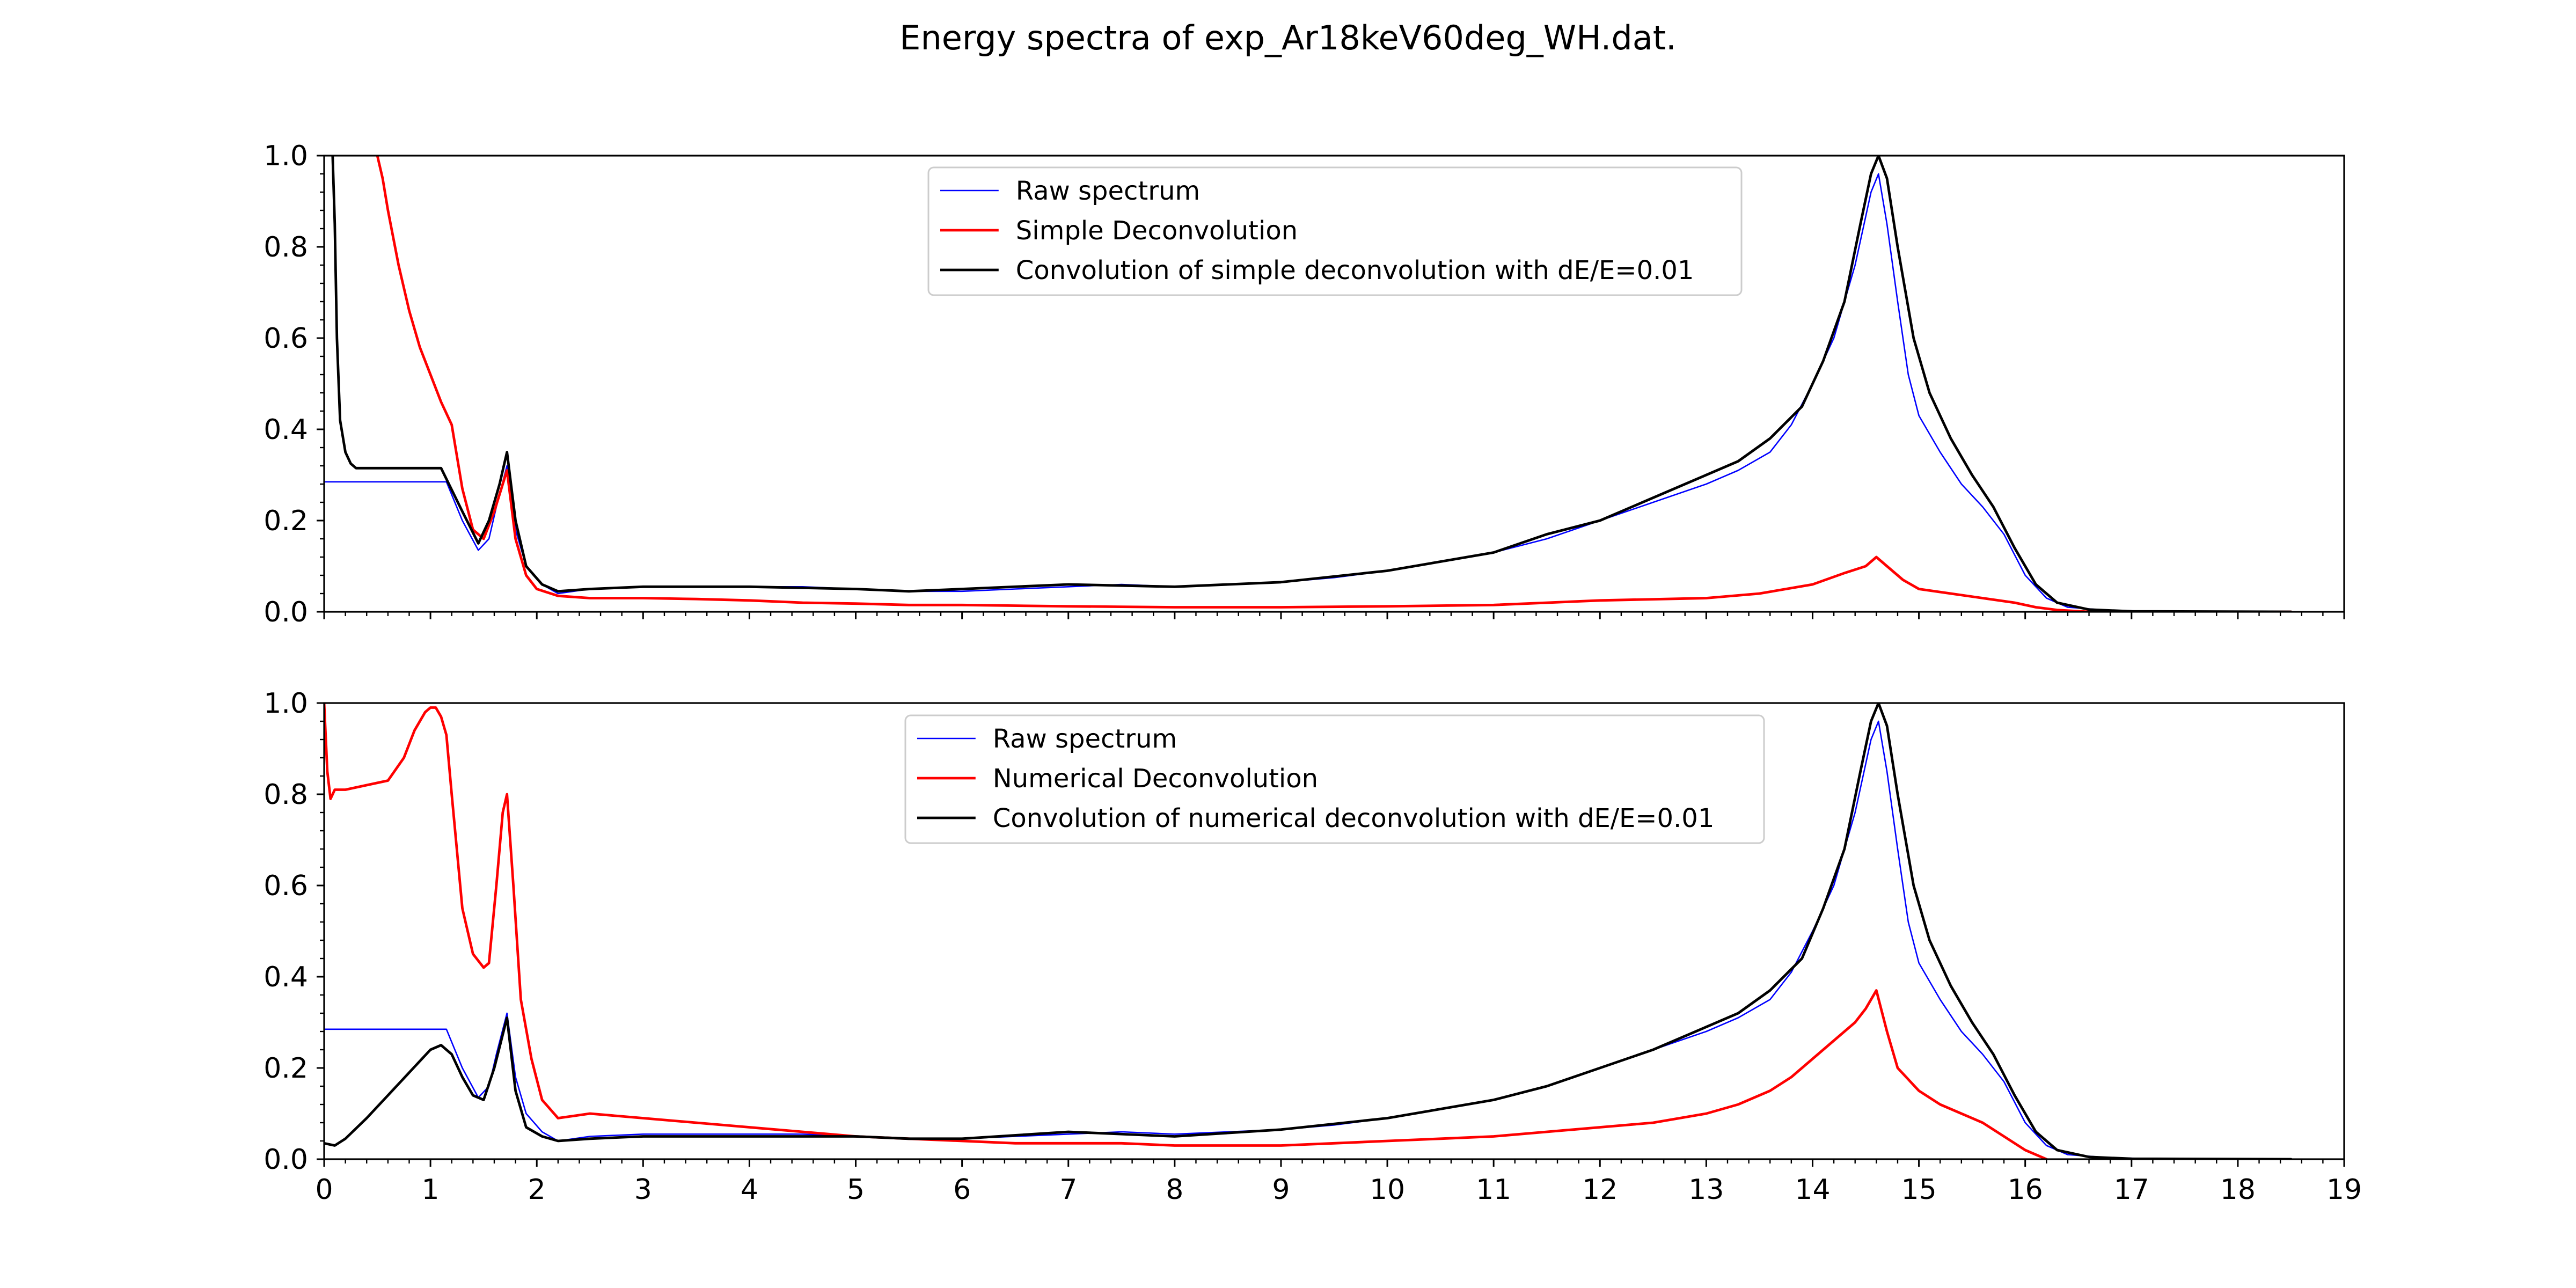  Describe the element at coordinates (1155, 779) in the screenshot. I see `legend-label-2: Numerical Deconvolution` at that location.